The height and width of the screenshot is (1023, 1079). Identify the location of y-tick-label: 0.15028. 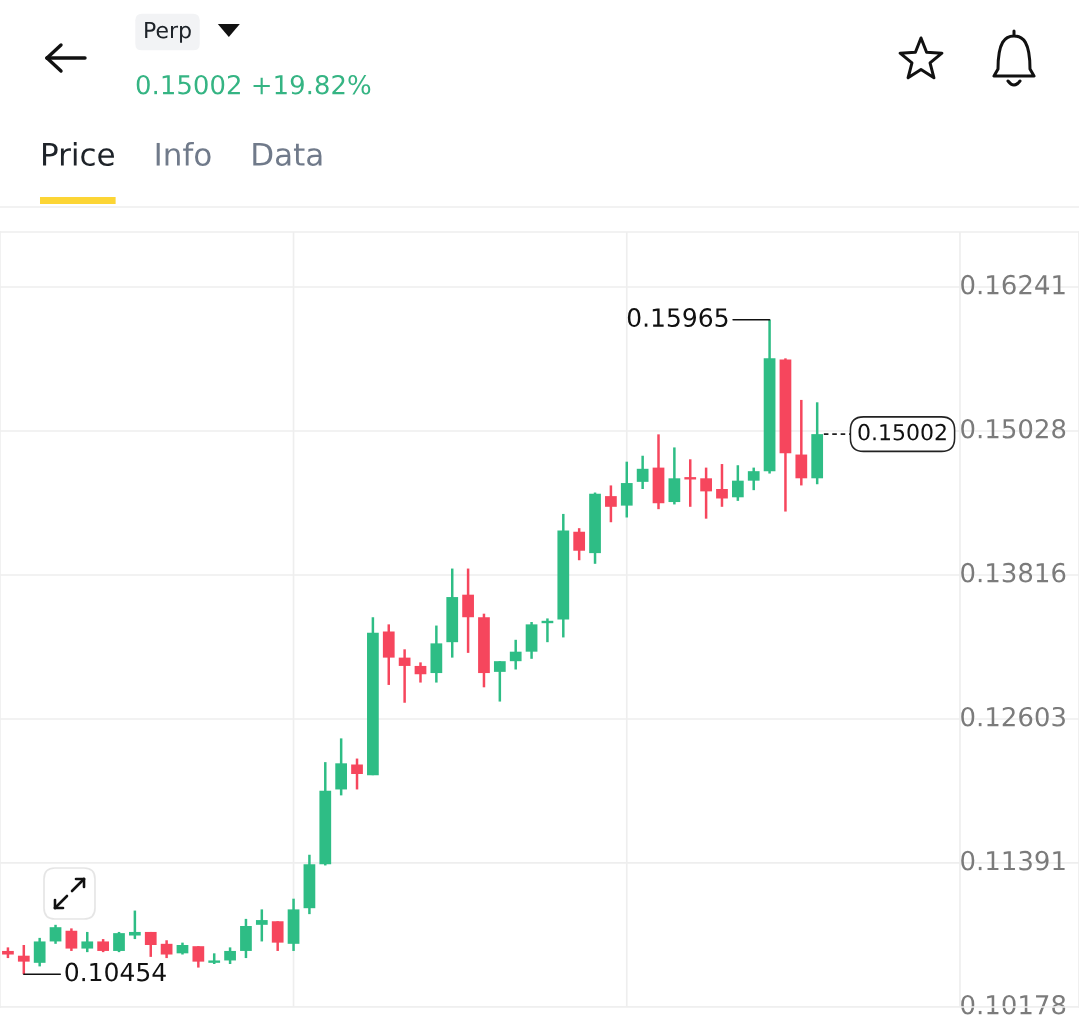
(1013, 428).